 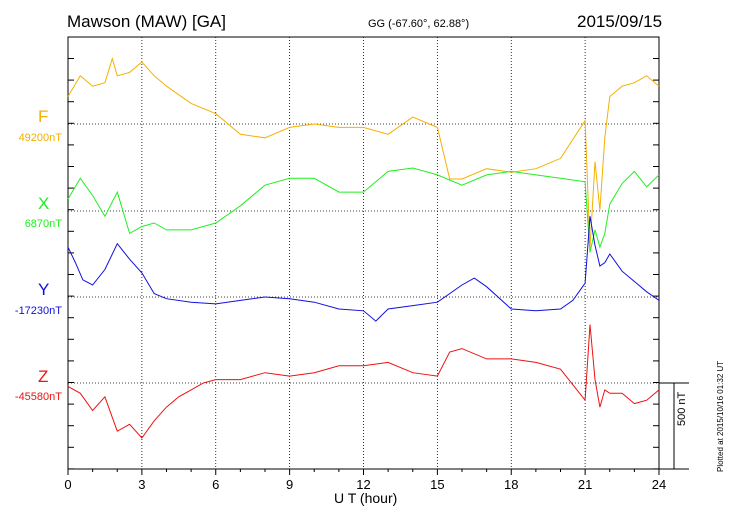 I want to click on baseline-label-z: -45580nT, so click(x=38, y=397).